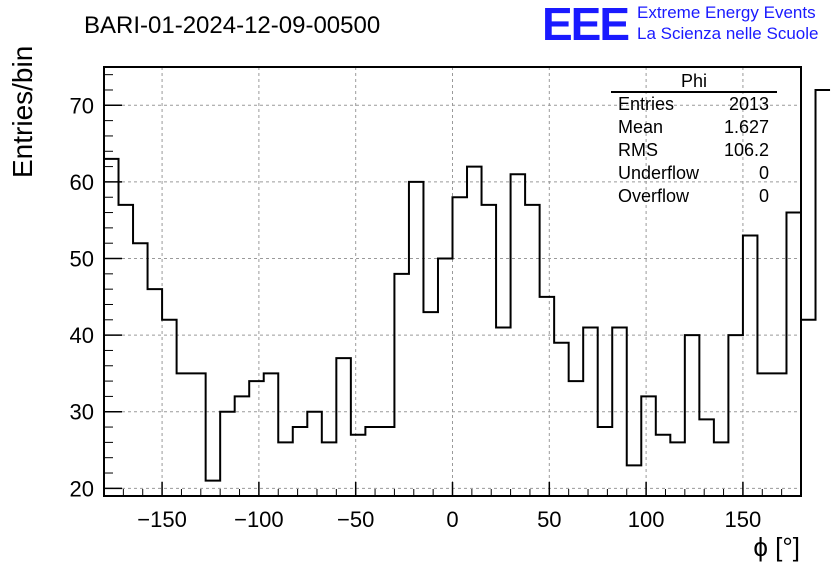 This screenshot has height=572, width=836. What do you see at coordinates (82, 105) in the screenshot?
I see `y-tick-label: 70` at bounding box center [82, 105].